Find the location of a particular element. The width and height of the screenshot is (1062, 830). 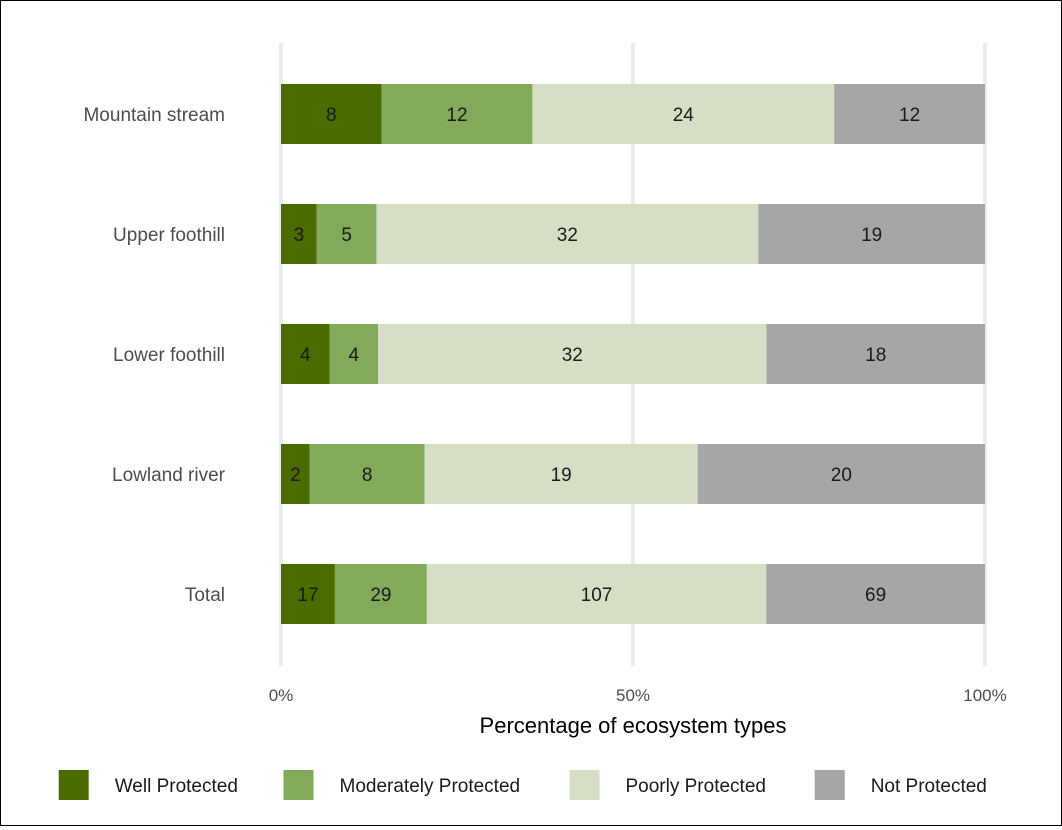

segment-value-label: 24 is located at coordinates (684, 115).